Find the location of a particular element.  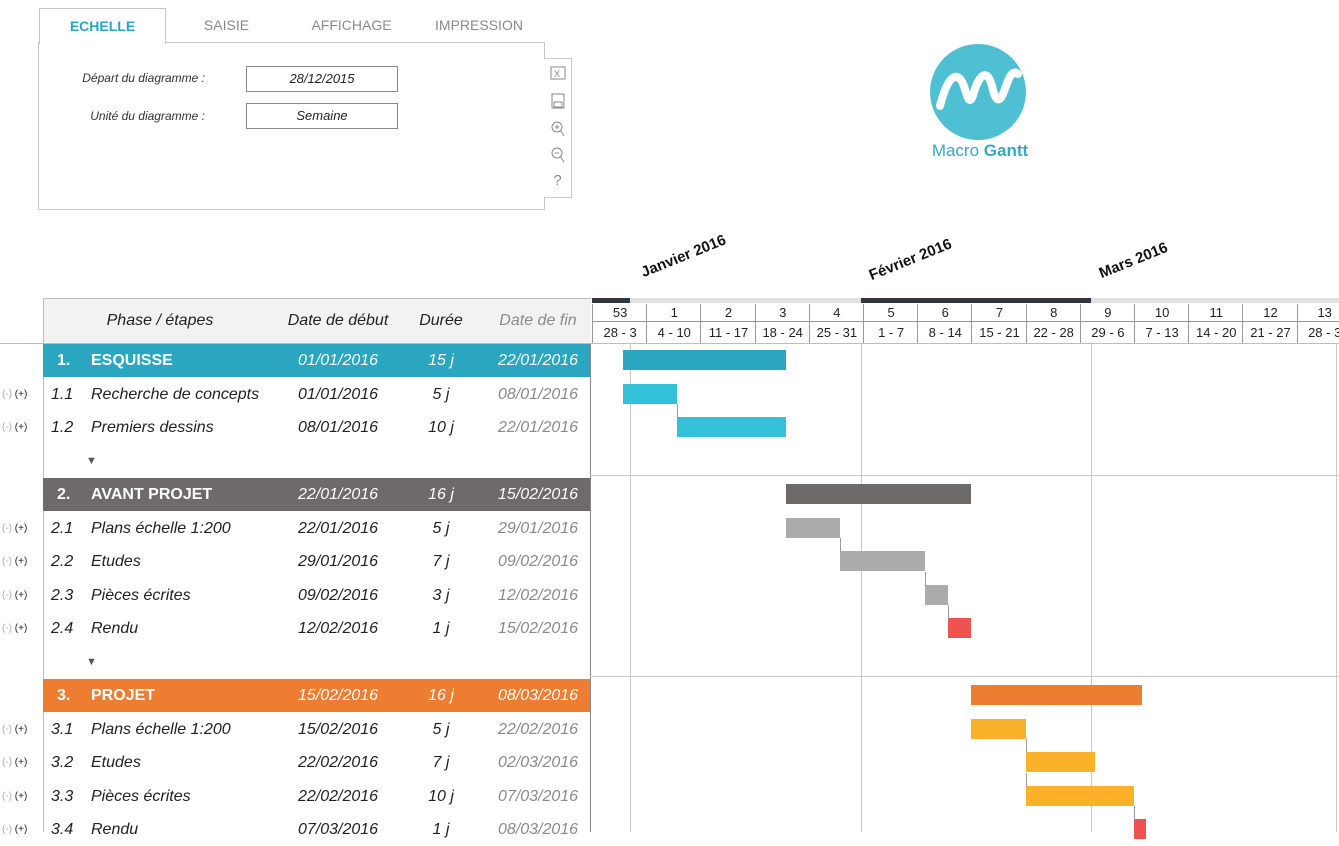

week-number: 8 is located at coordinates (1053, 313).